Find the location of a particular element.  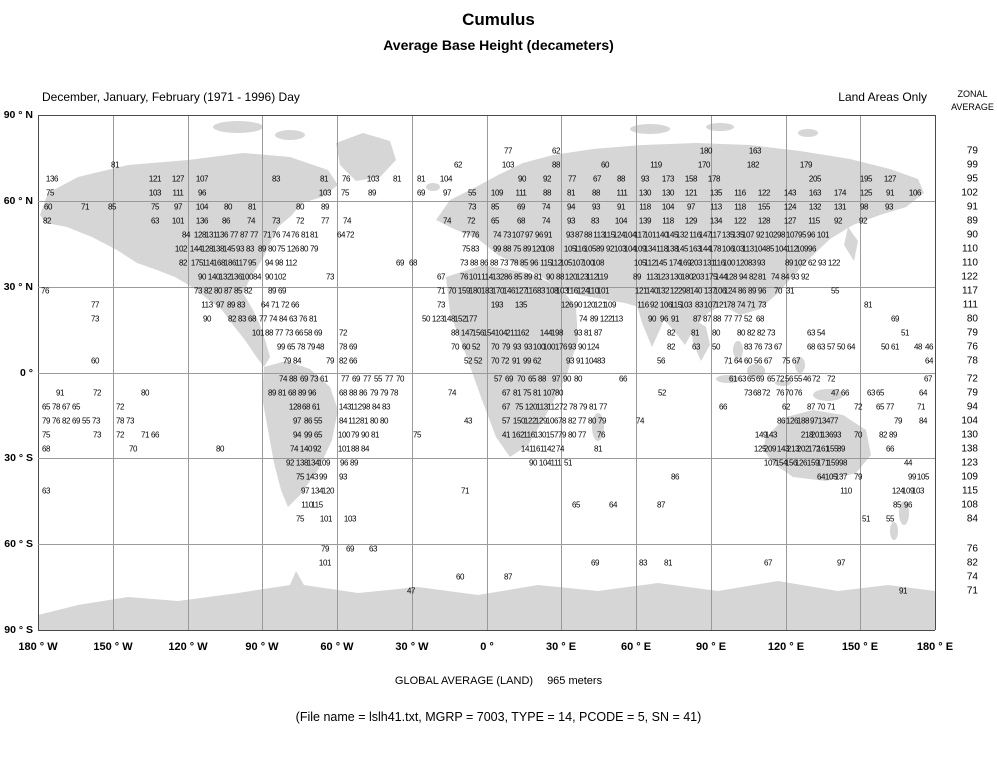

grid-value: 58 is located at coordinates (308, 333).